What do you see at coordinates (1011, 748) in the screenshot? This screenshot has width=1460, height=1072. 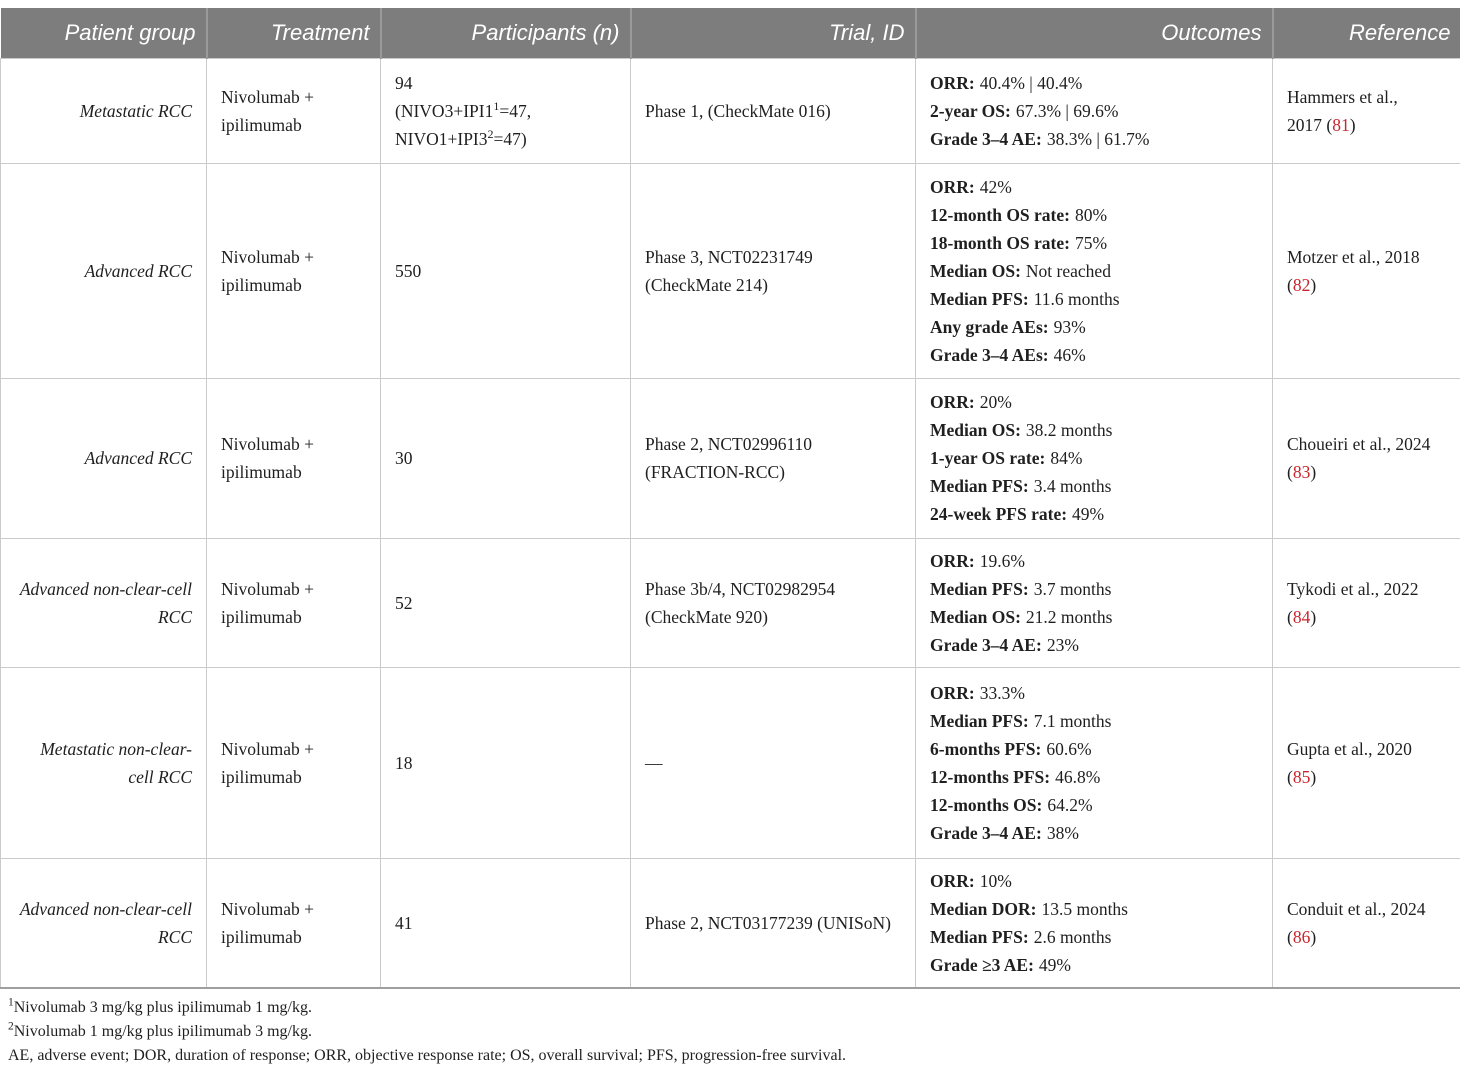 I see `outcome-line: 6-months PFS: 60.6%` at bounding box center [1011, 748].